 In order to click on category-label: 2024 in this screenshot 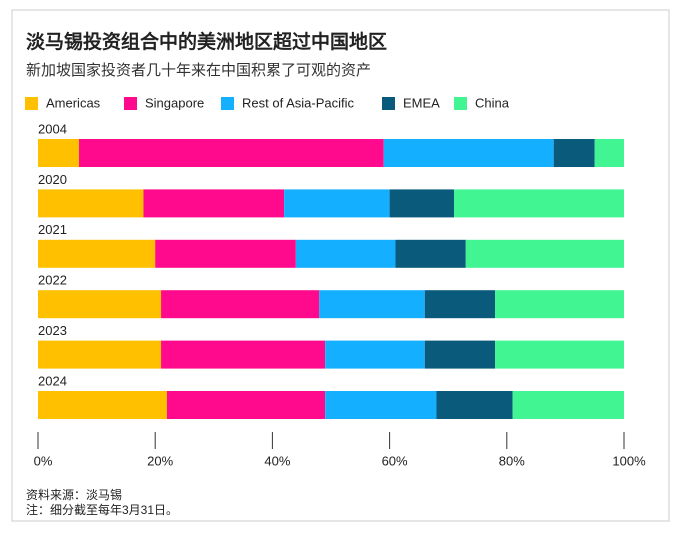, I will do `click(52, 380)`.